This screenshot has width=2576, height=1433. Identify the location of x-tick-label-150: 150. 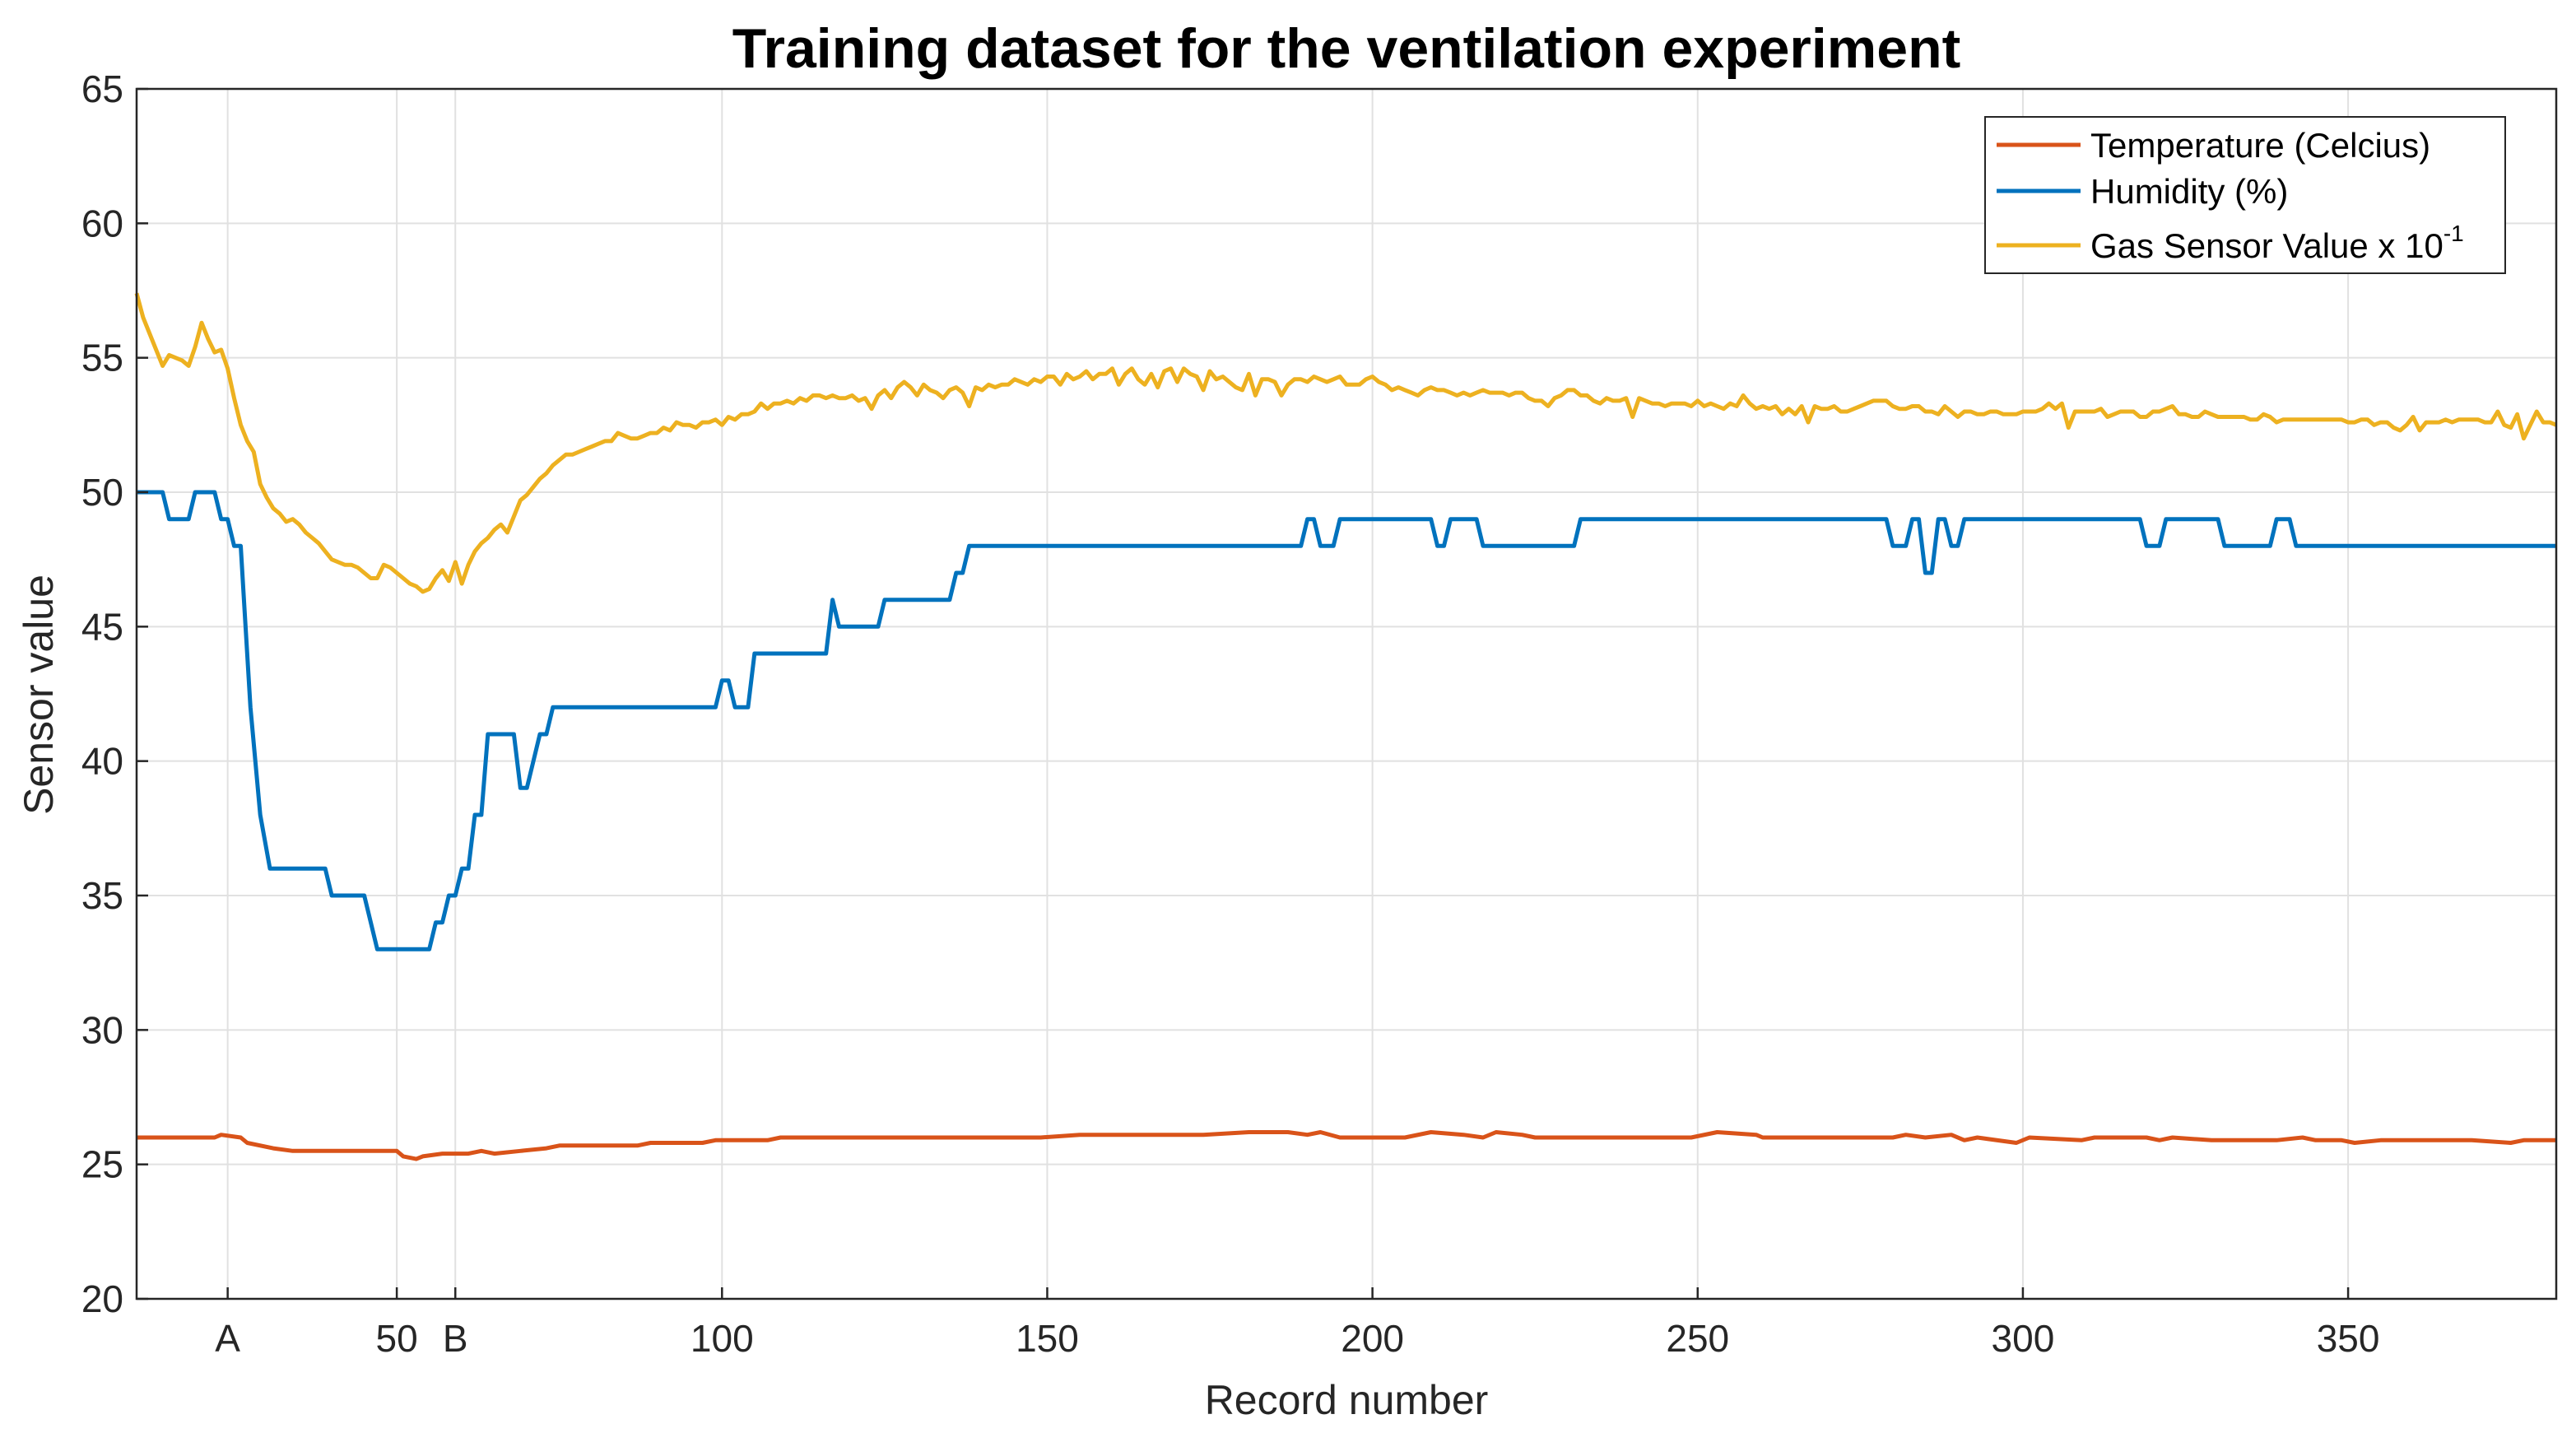
(1047, 1338).